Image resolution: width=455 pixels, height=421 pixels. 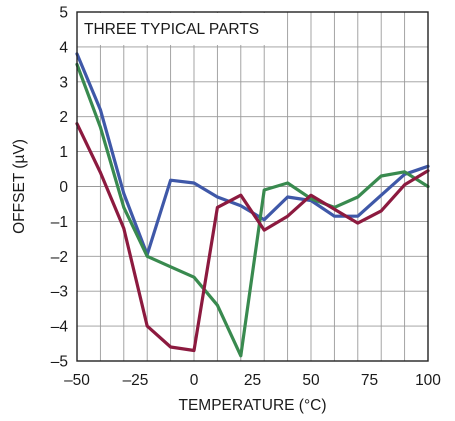 What do you see at coordinates (77, 380) in the screenshot?
I see `x-tick-label: –50` at bounding box center [77, 380].